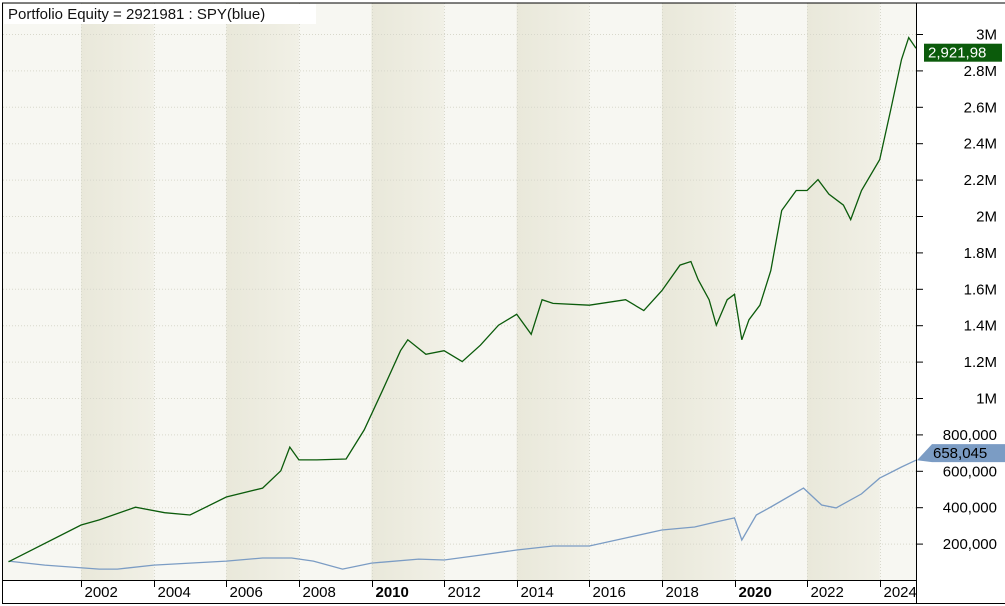 The image size is (1005, 606). I want to click on y-tick-label: 800,000, so click(970, 435).